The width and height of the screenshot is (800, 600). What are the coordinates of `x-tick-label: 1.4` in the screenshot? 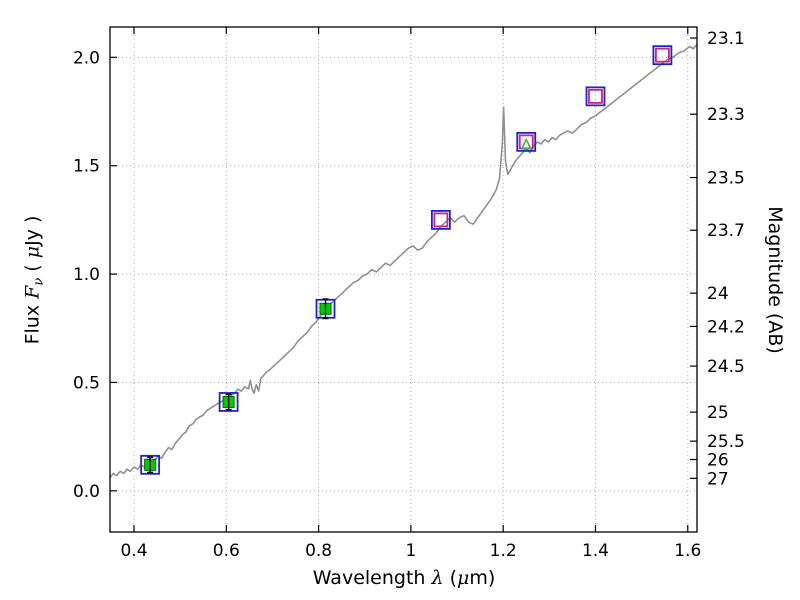 It's located at (595, 551).